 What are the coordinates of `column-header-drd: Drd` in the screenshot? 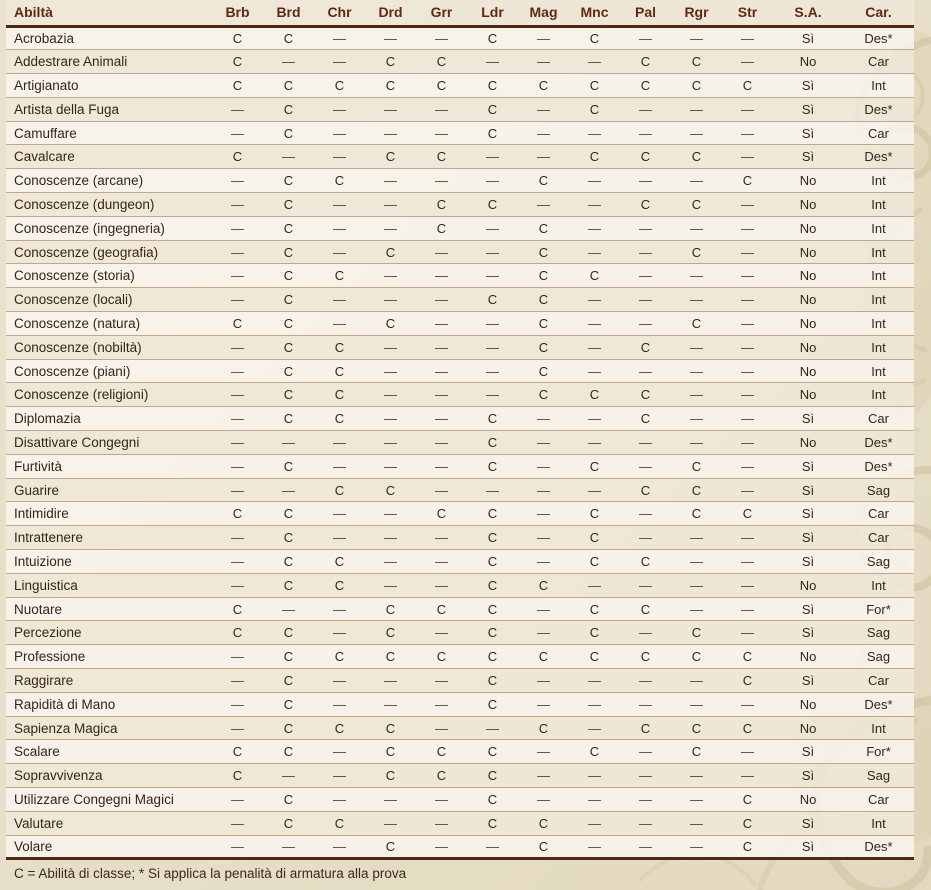 It's located at (390, 12).